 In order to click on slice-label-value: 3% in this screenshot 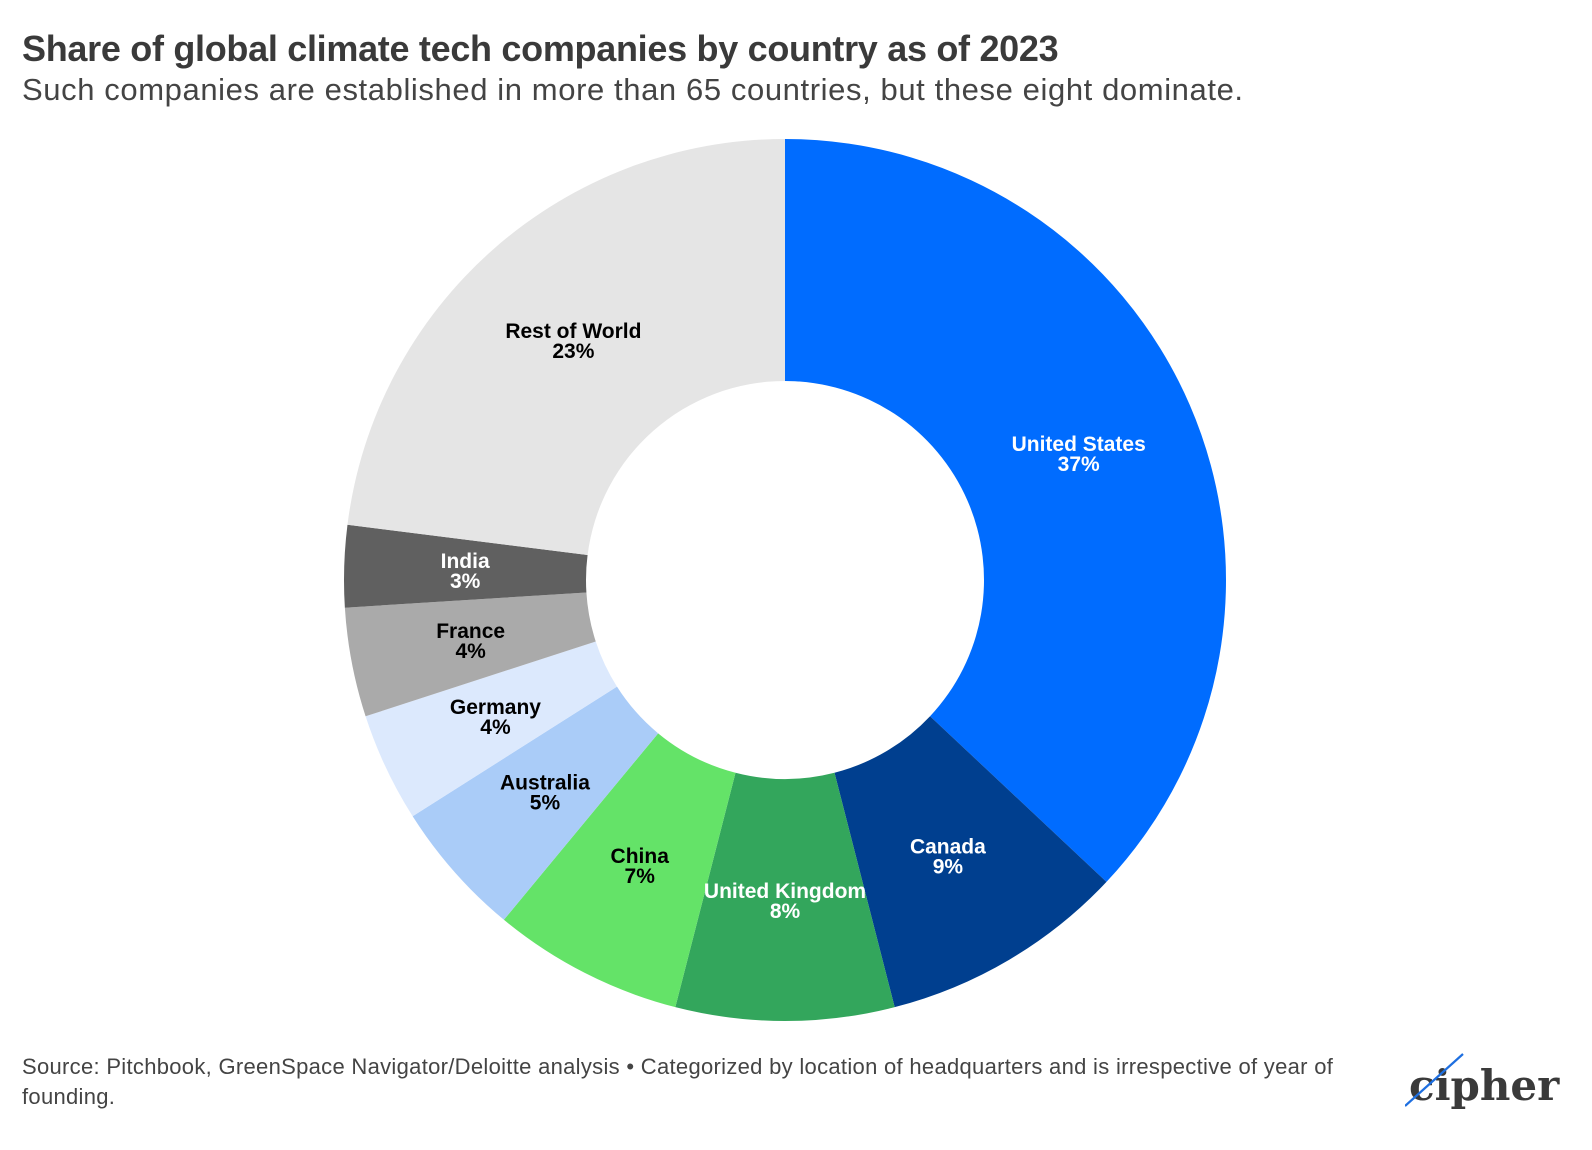, I will do `click(465, 581)`.